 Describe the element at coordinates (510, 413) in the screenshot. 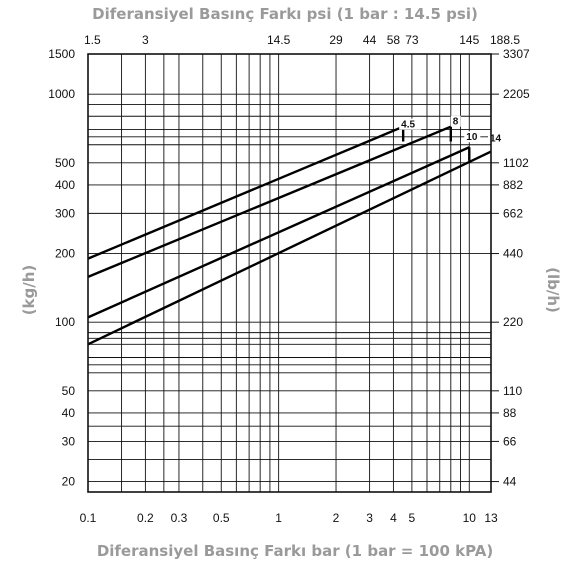

I see `y-tick-label-right: 88` at that location.